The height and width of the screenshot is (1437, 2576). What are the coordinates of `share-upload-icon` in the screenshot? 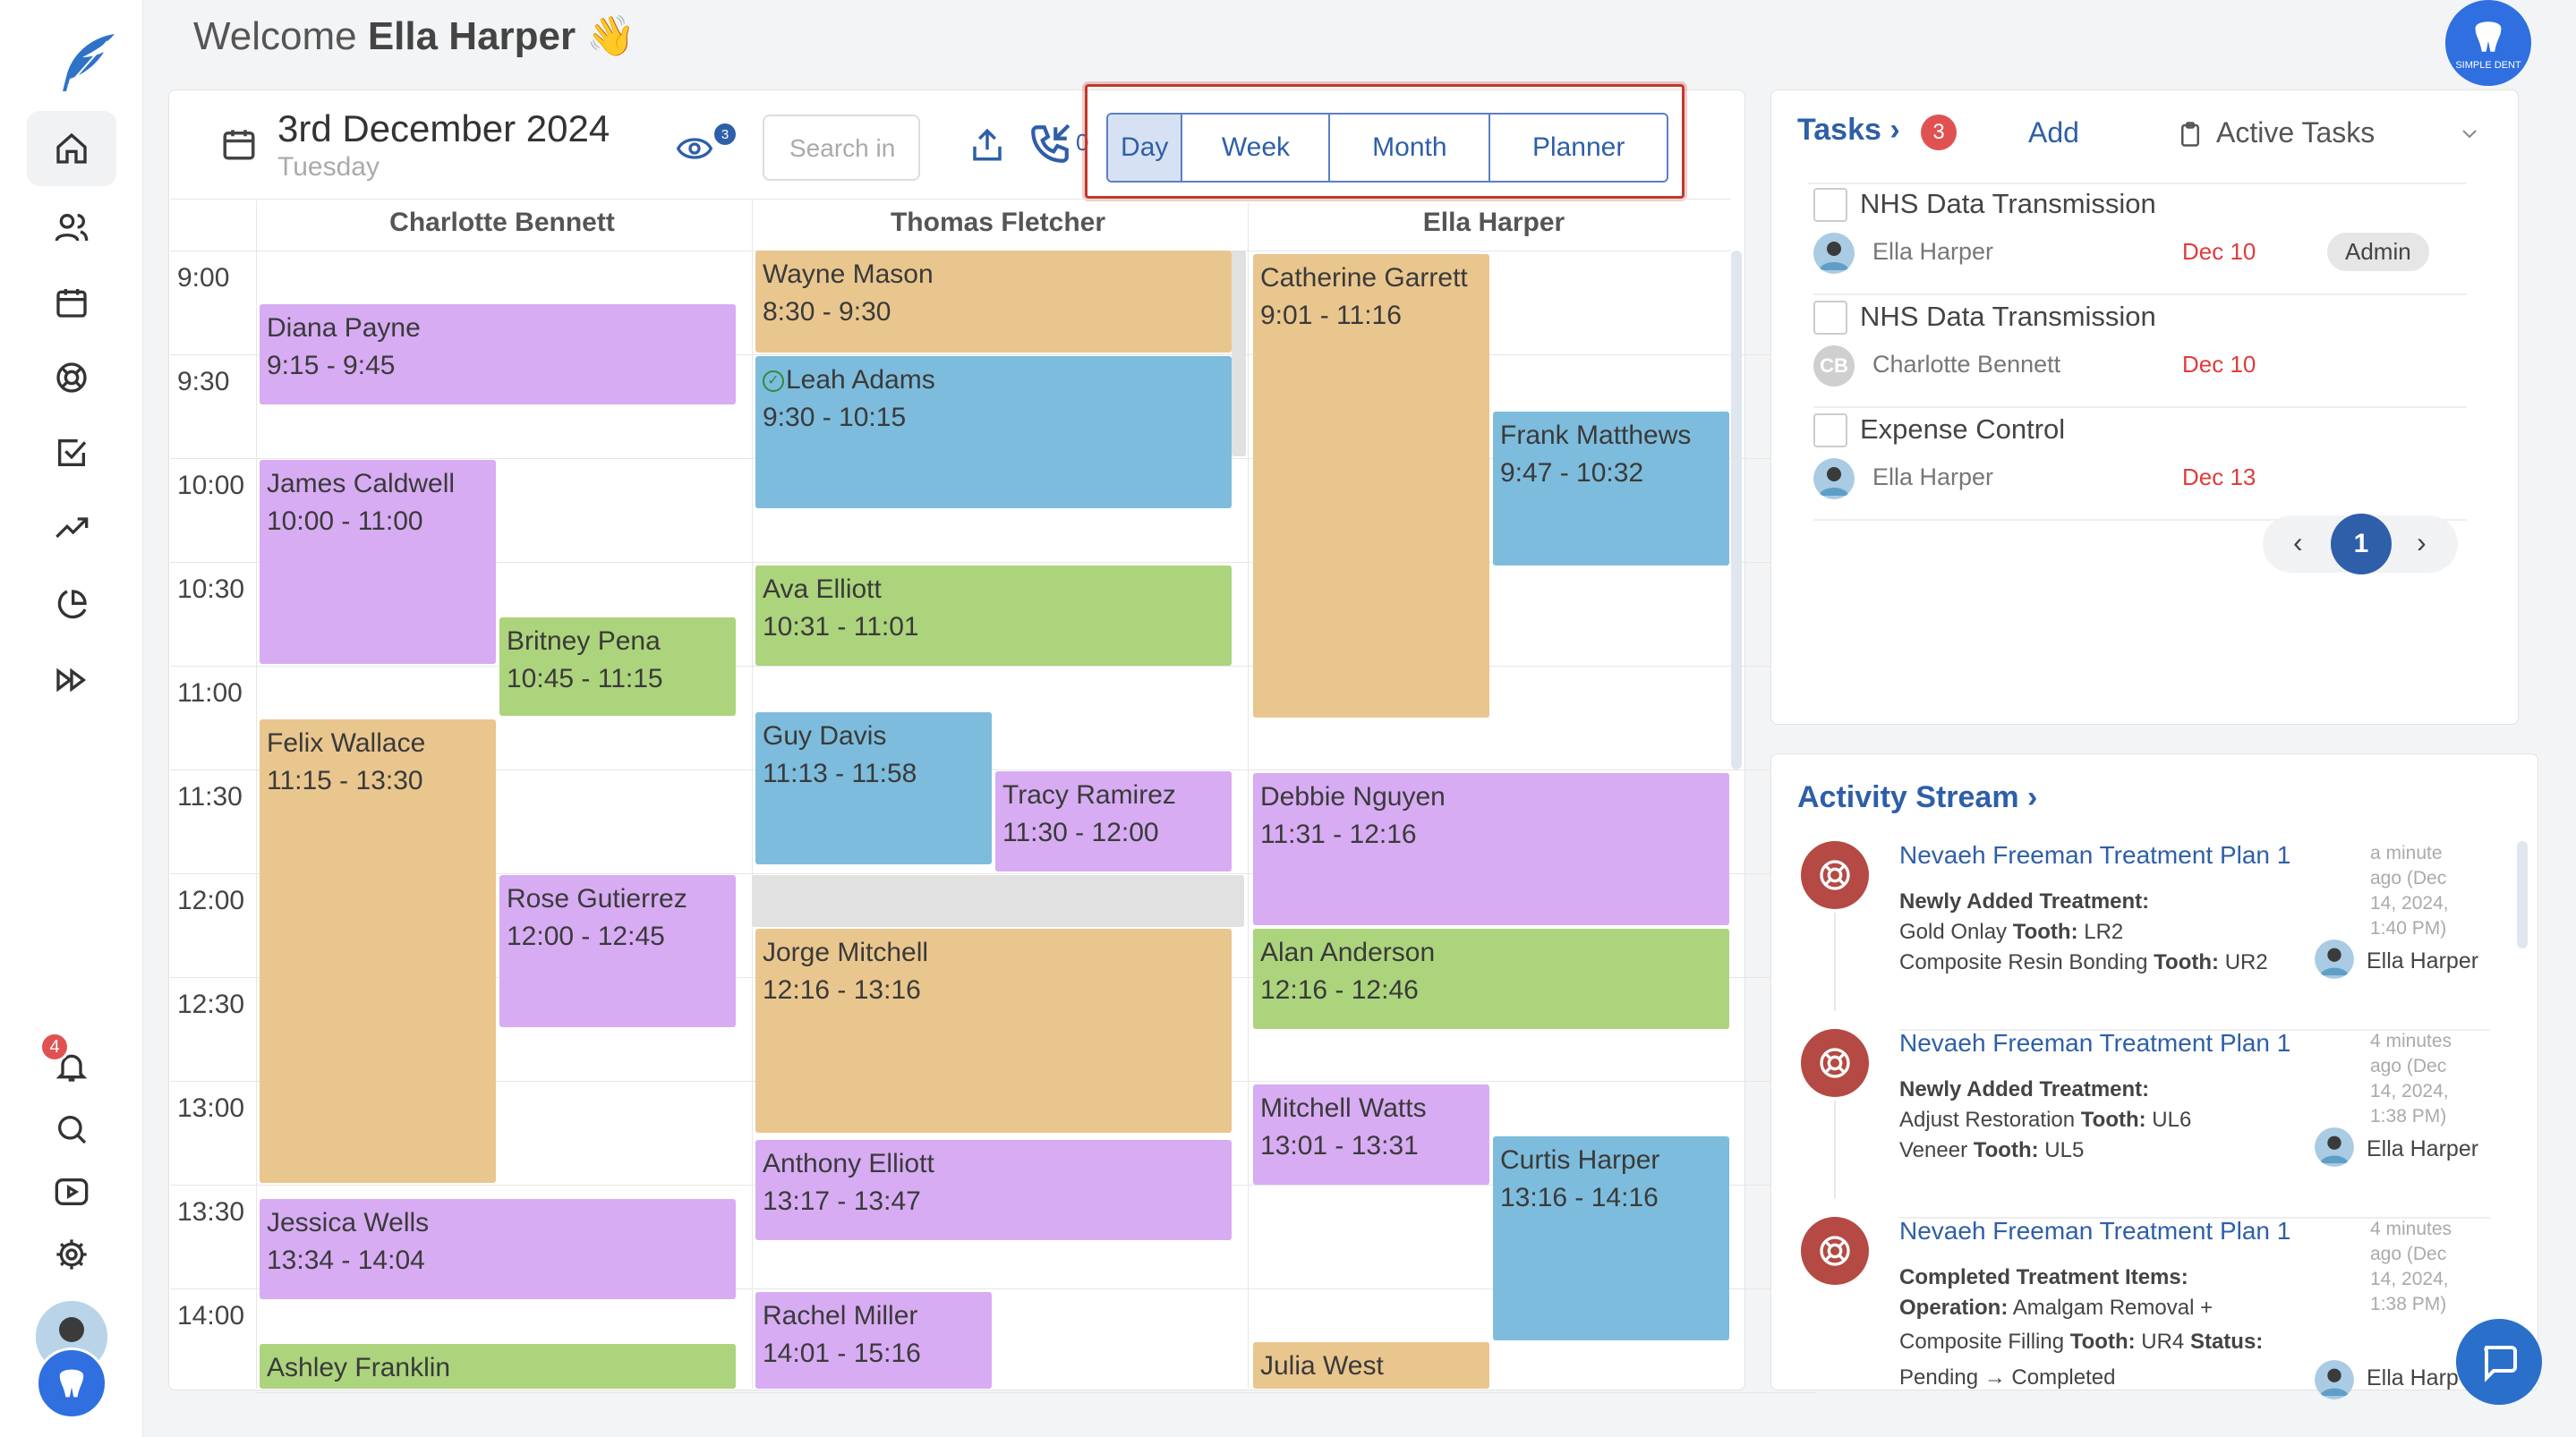 It's located at (987, 144).